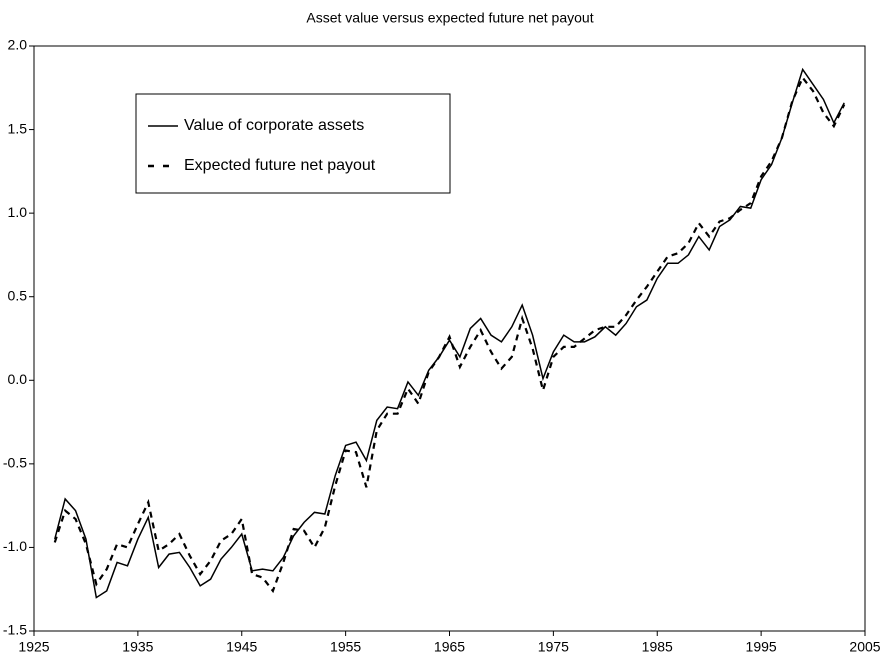 The height and width of the screenshot is (668, 894). What do you see at coordinates (449, 647) in the screenshot?
I see `x-tick-label: 1965` at bounding box center [449, 647].